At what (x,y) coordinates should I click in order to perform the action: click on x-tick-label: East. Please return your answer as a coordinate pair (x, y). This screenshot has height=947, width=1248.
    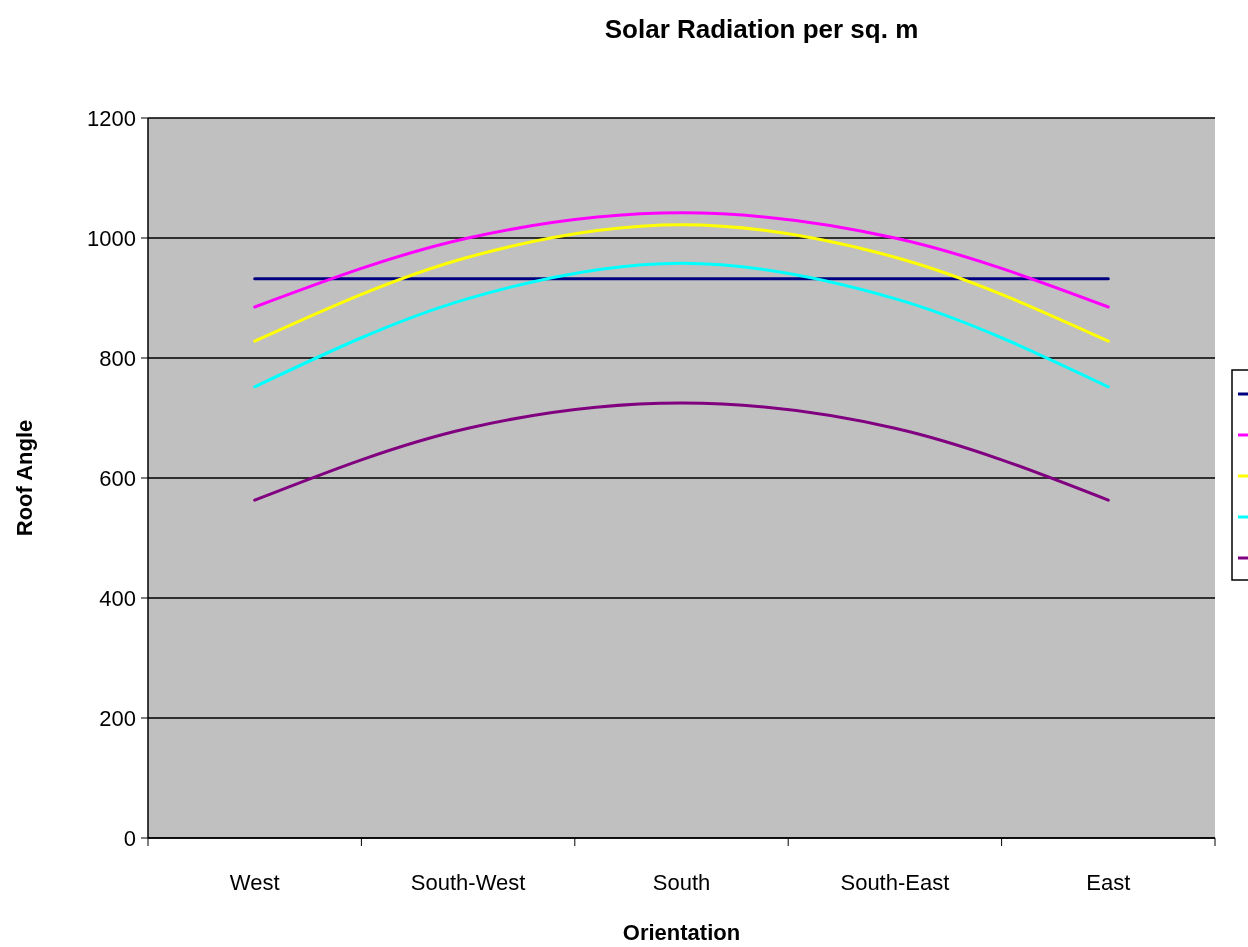
    Looking at the image, I should click on (1108, 882).